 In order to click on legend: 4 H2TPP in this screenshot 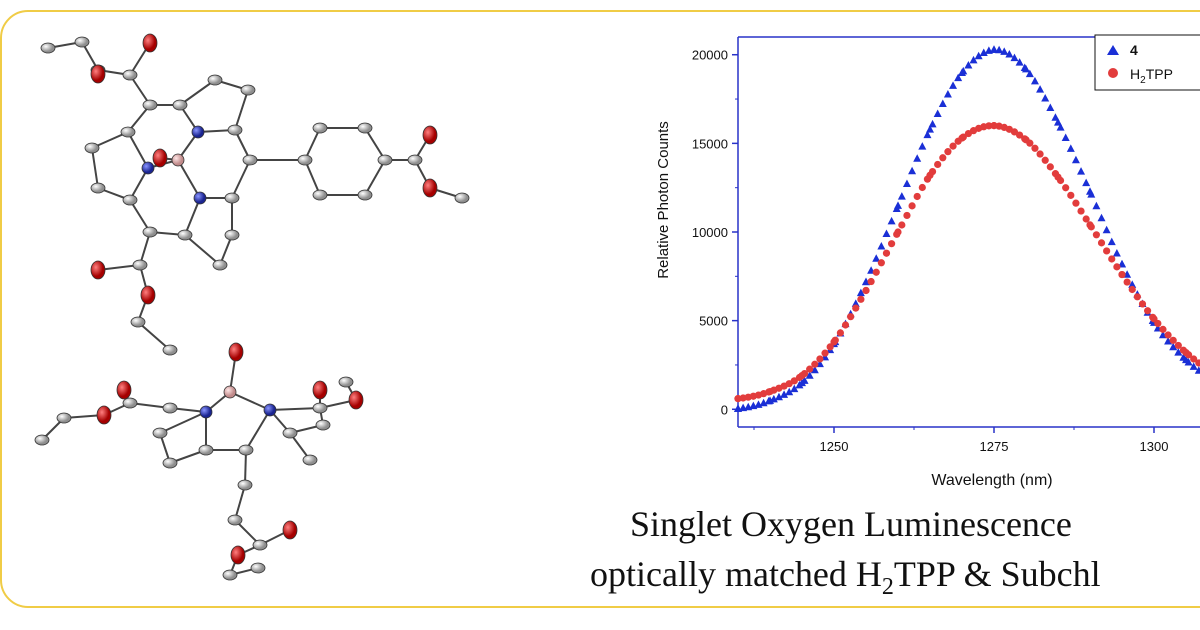, I will do `click(1147, 62)`.